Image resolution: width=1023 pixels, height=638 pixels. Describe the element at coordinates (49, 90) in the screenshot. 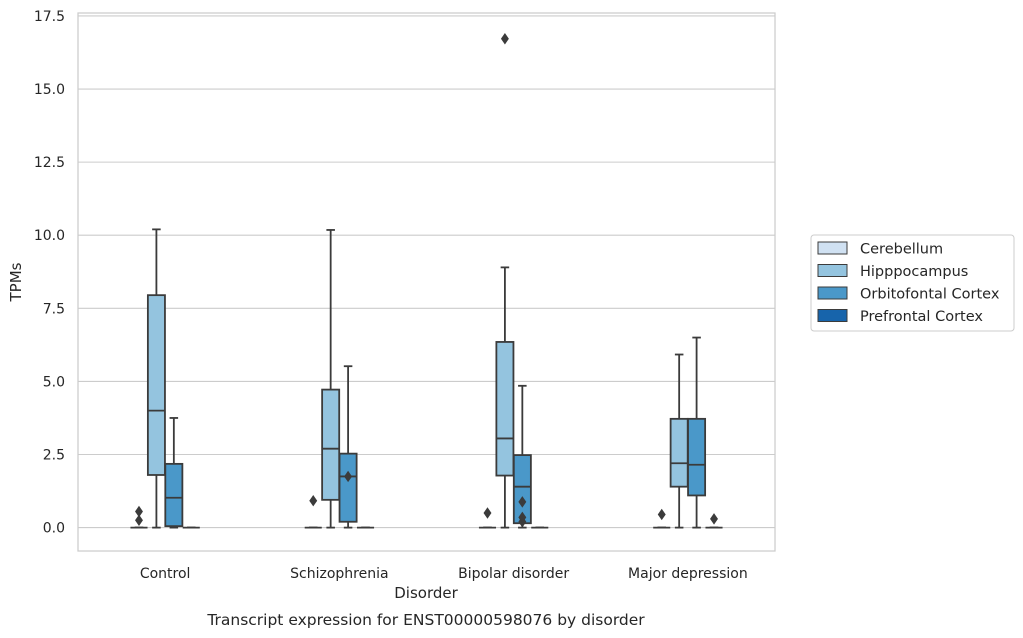

I see `y-tick-label: 15.0` at that location.